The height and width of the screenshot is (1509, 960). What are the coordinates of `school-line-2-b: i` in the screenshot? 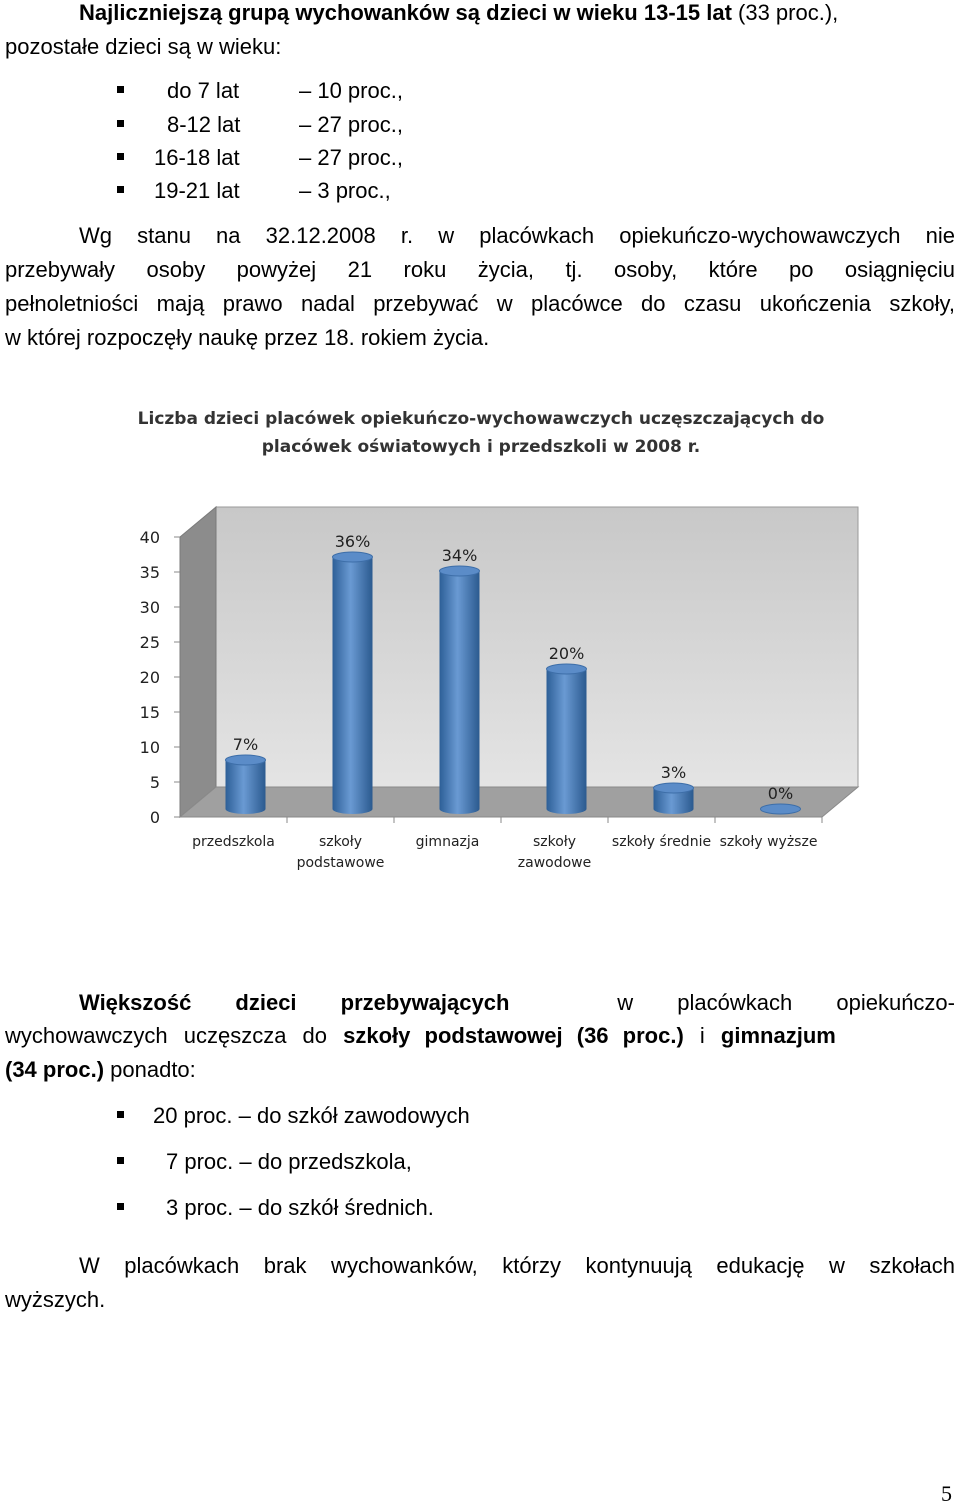 It's located at (702, 1035).